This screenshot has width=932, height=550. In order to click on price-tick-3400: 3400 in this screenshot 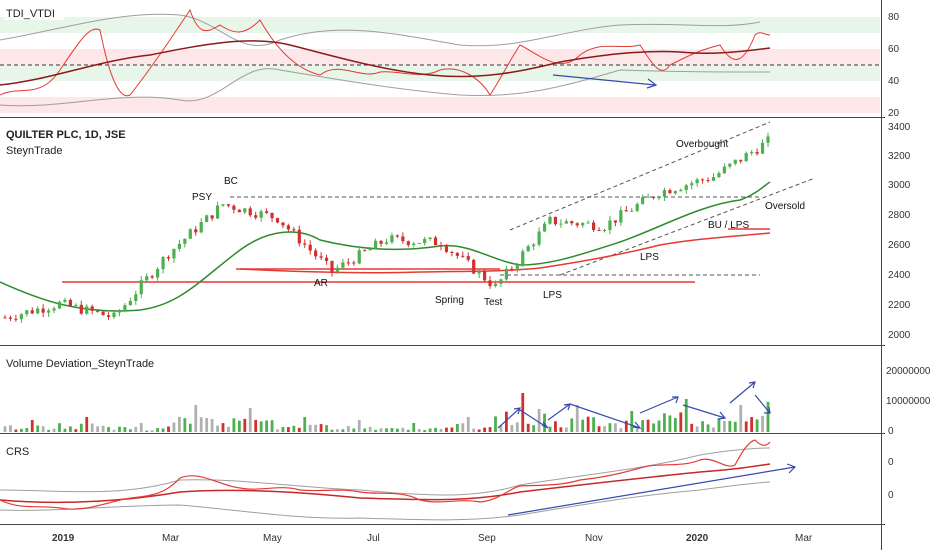, I will do `click(899, 127)`.